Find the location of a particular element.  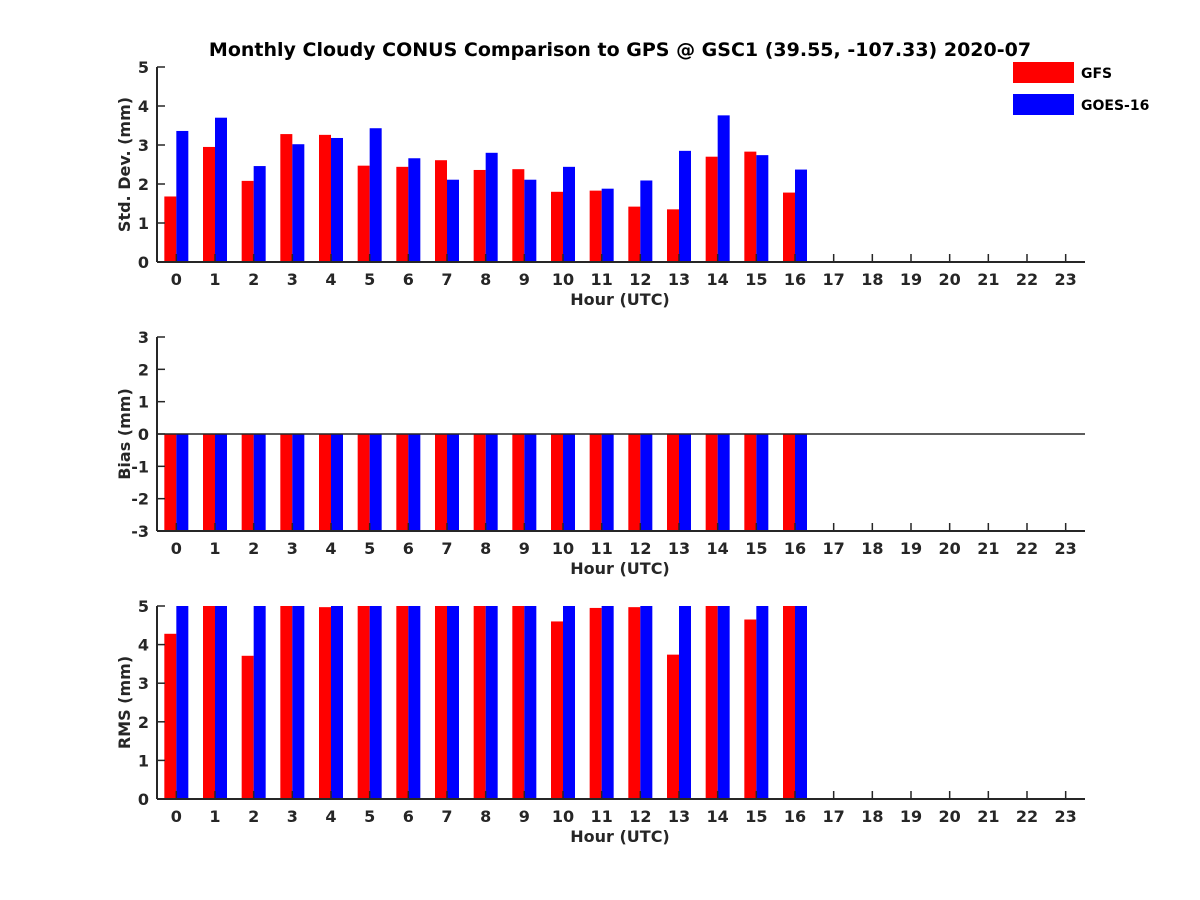

legend-label: GOES-16 is located at coordinates (1115, 106).